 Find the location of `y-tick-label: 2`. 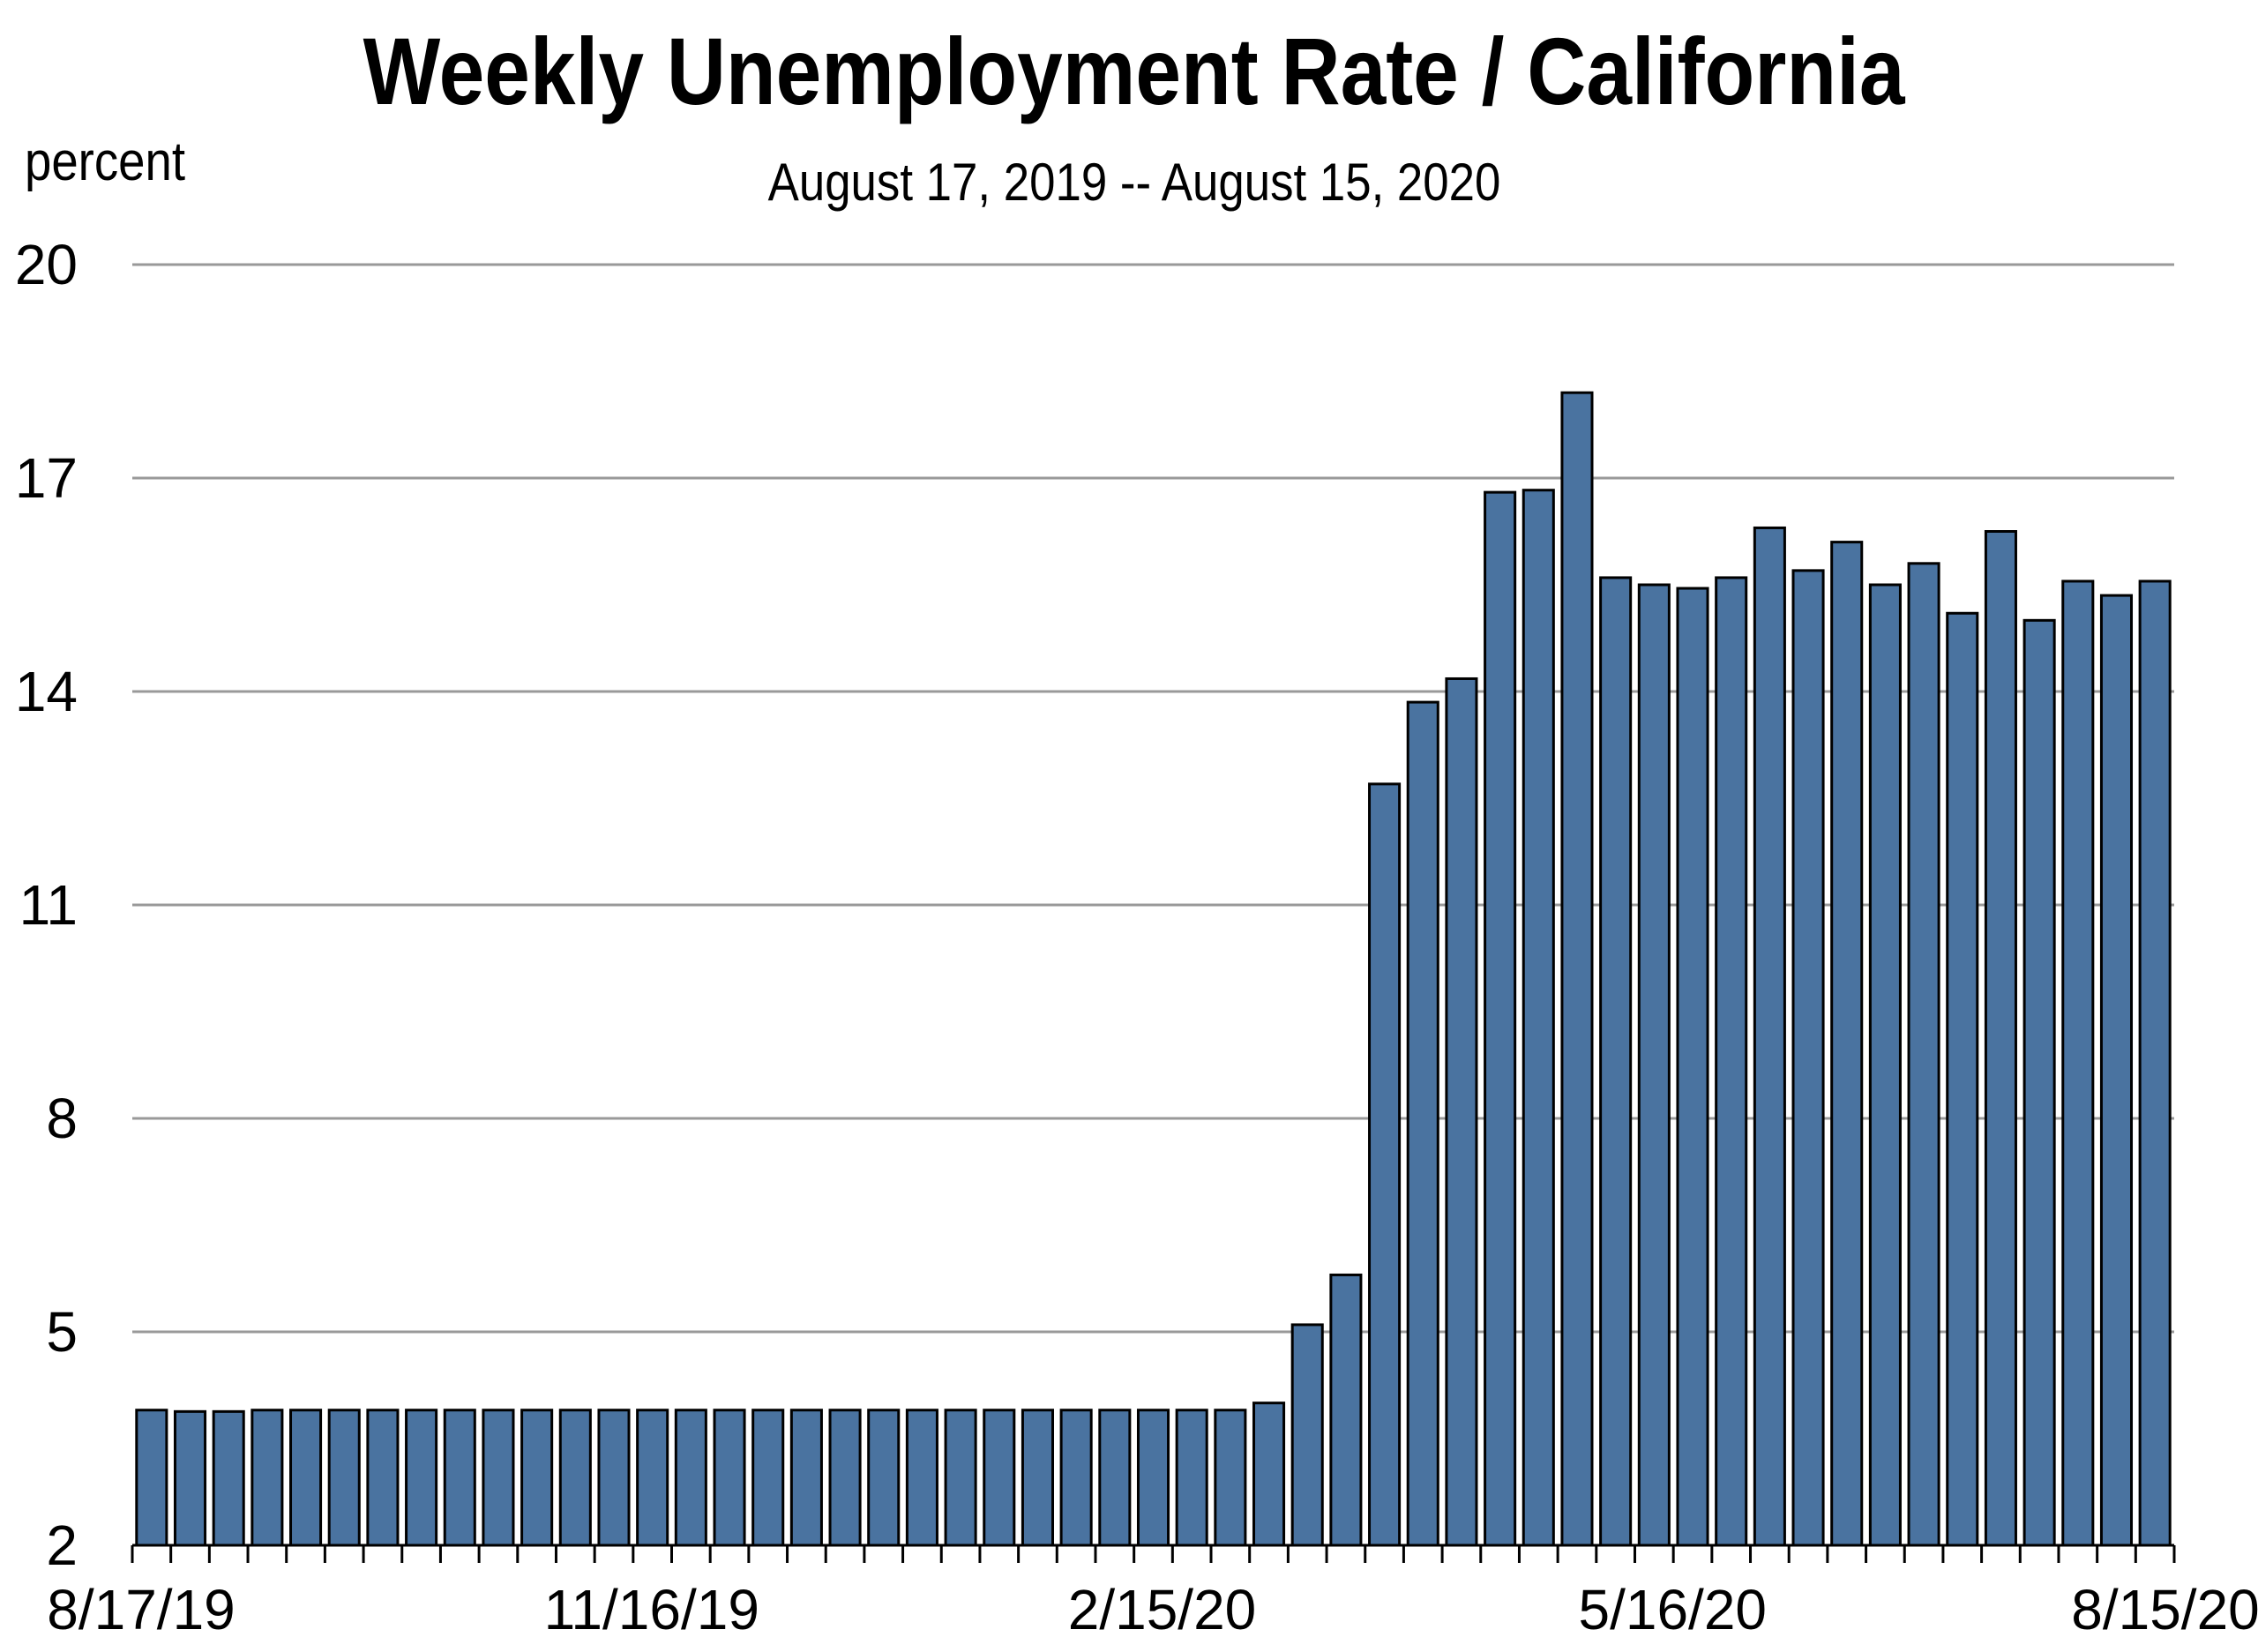

y-tick-label: 2 is located at coordinates (62, 1545).